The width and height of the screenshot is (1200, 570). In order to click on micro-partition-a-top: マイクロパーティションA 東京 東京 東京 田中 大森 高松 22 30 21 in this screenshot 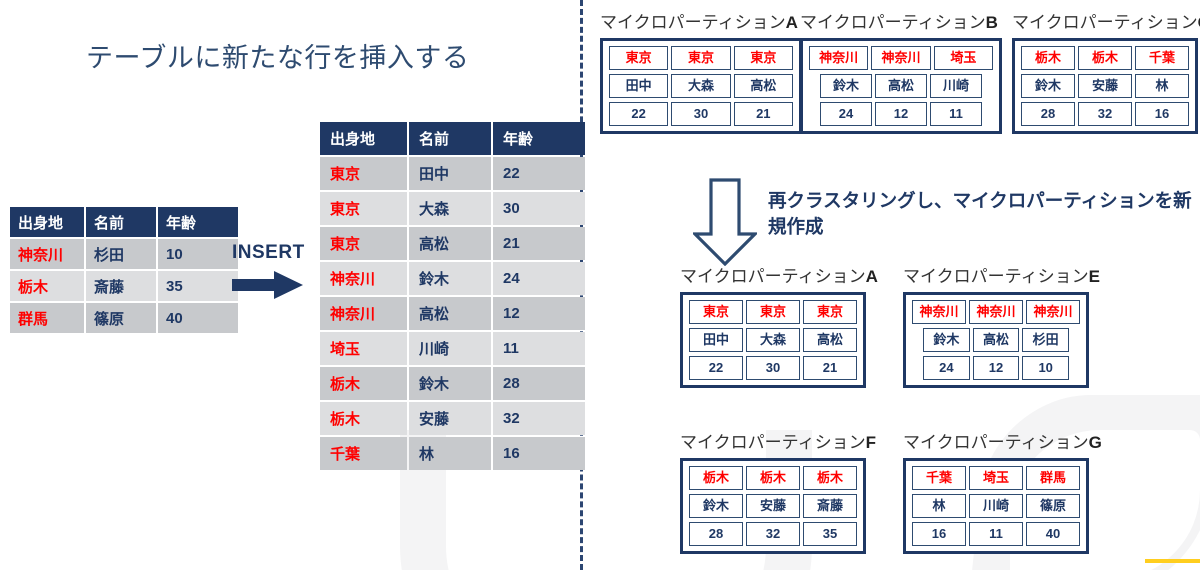, I will do `click(701, 71)`.